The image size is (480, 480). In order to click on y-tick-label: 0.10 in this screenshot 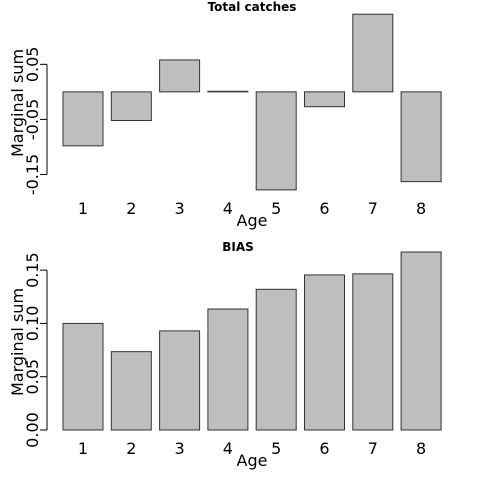, I will do `click(32, 324)`.